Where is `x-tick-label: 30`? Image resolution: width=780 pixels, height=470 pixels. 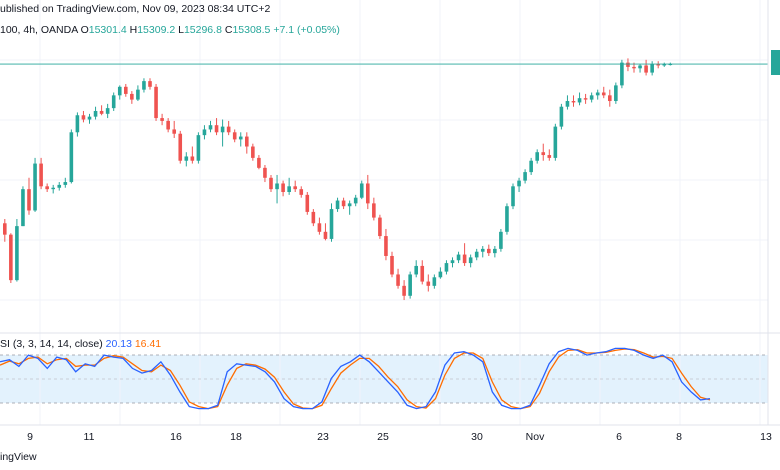 x-tick-label: 30 is located at coordinates (477, 437).